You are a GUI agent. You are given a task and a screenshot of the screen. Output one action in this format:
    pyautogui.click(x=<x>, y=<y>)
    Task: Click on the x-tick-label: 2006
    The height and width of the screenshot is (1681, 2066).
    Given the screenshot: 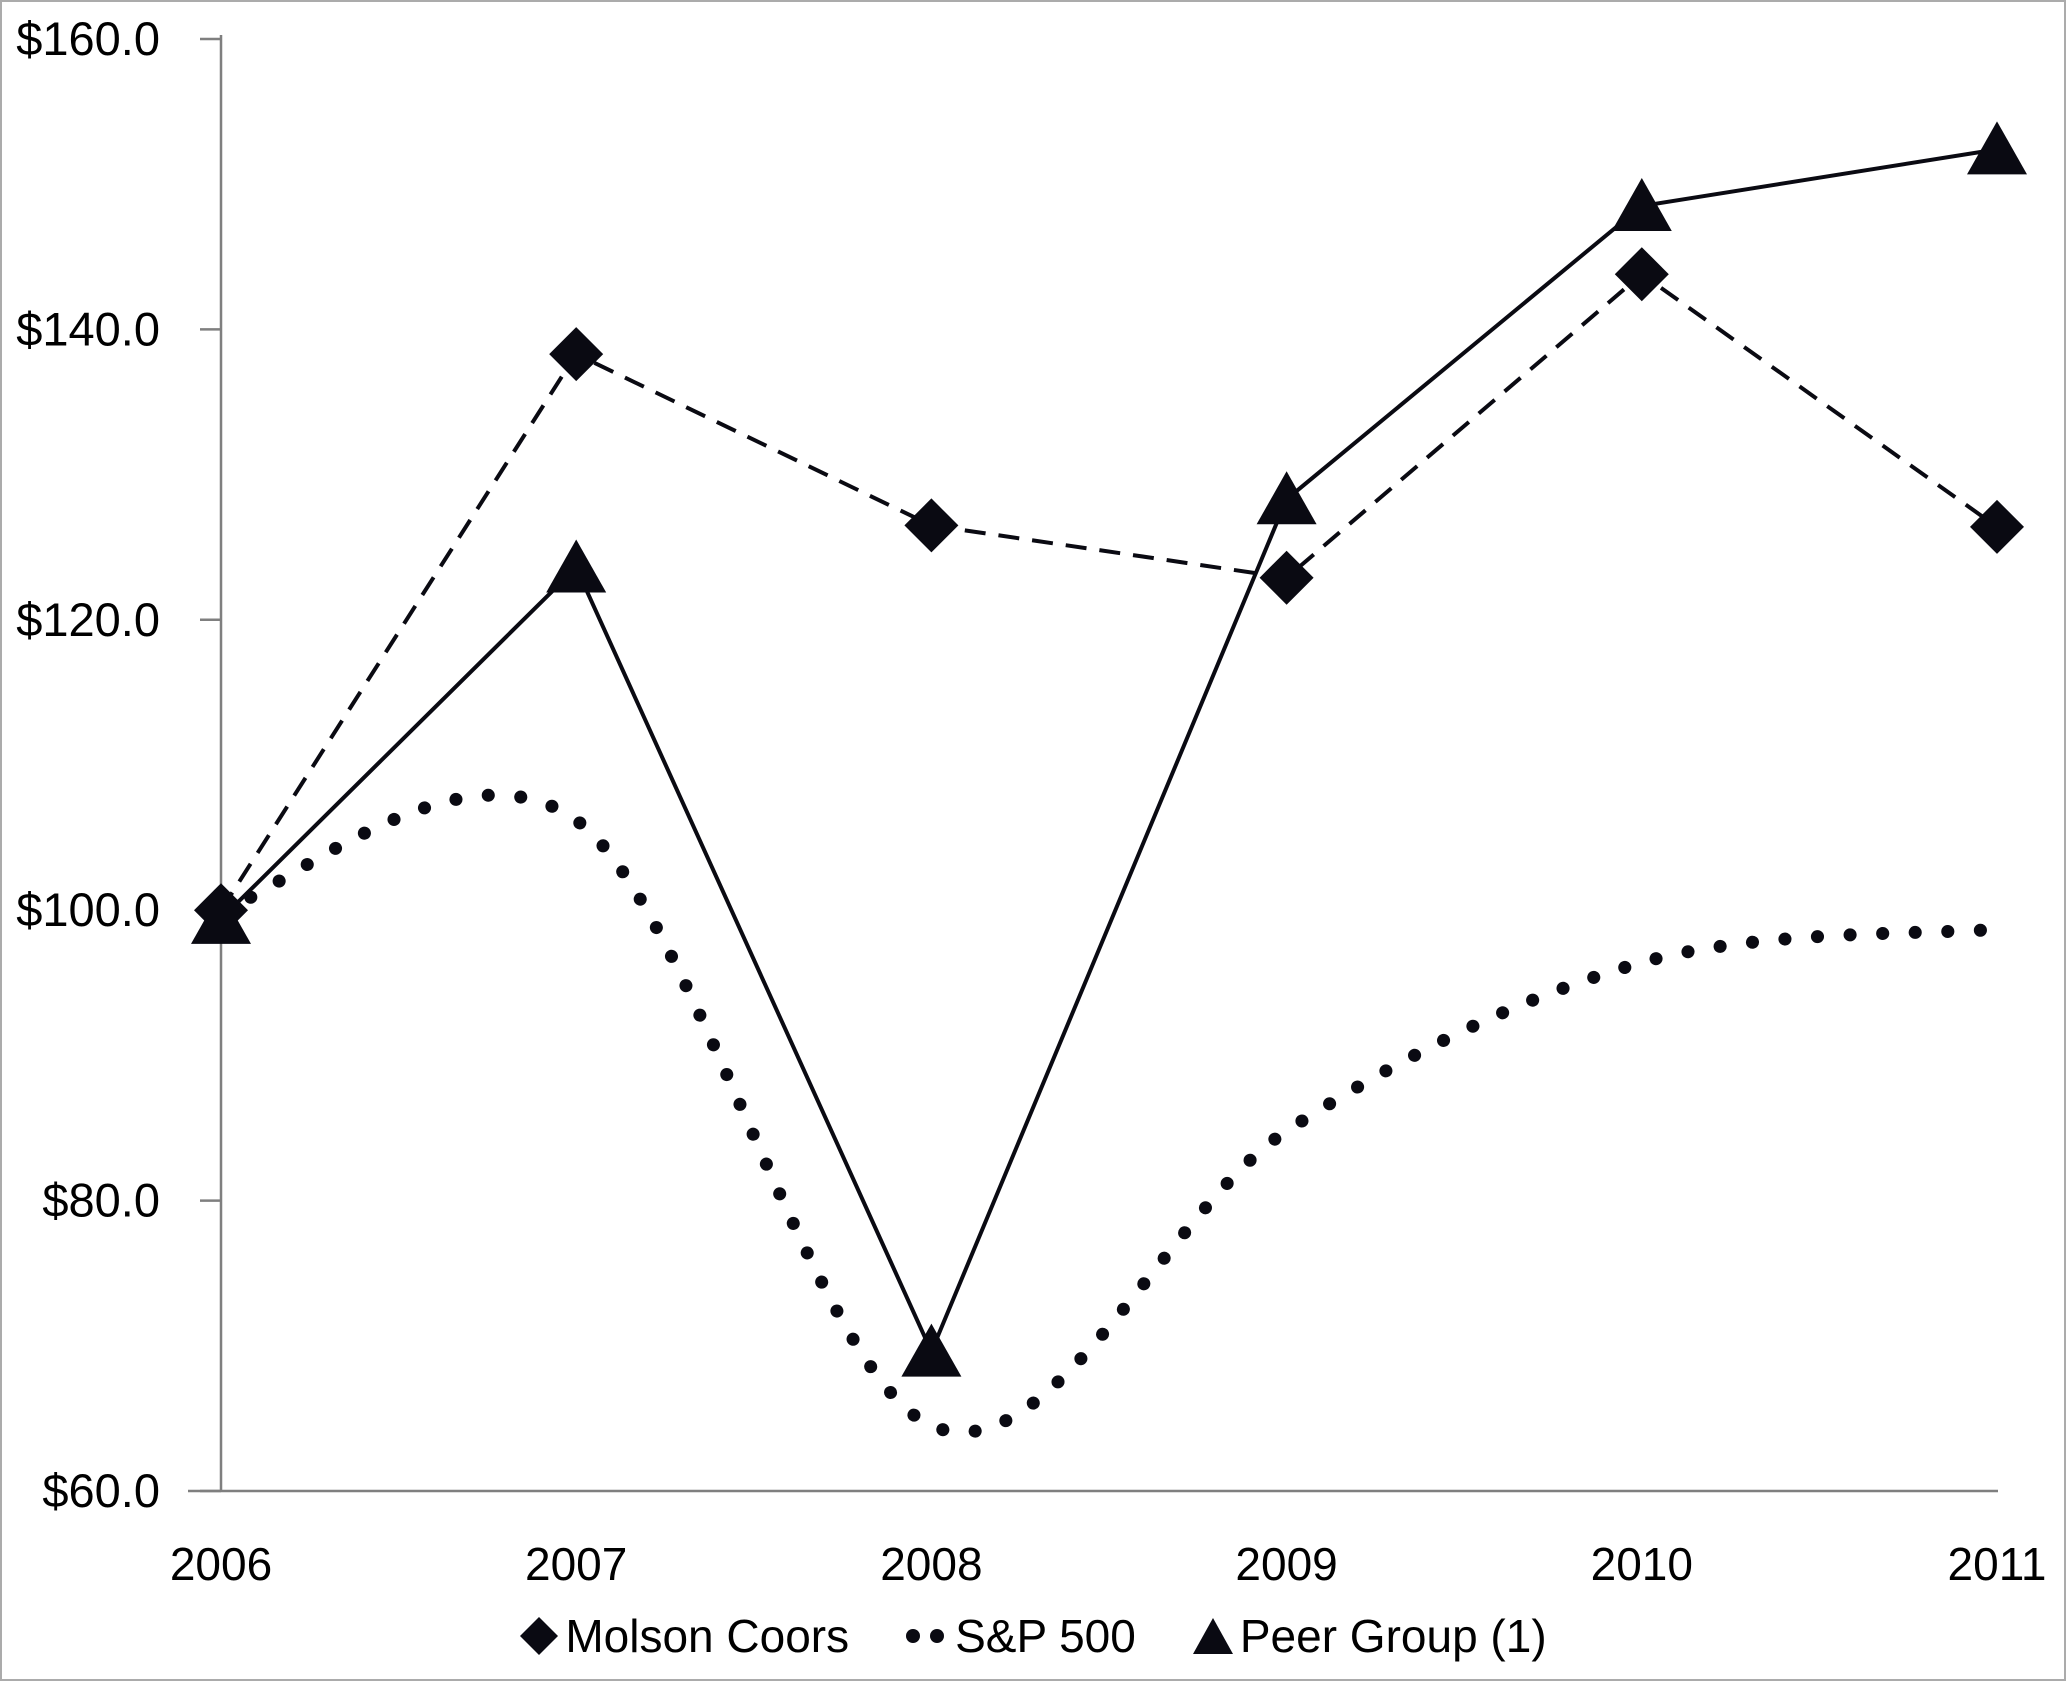 What is the action you would take?
    pyautogui.click(x=221, y=1564)
    